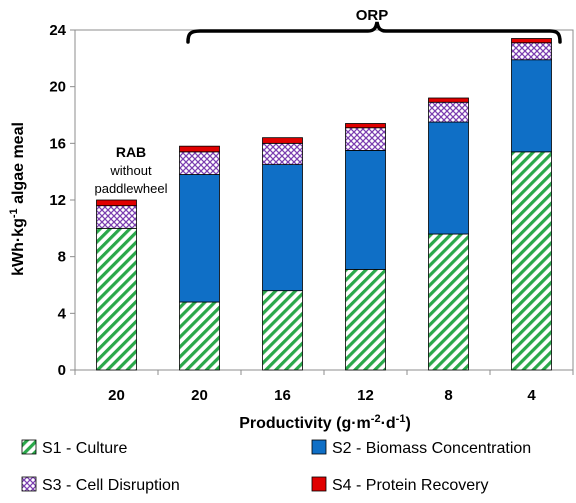 This screenshot has height=503, width=576. Describe the element at coordinates (62, 257) in the screenshot. I see `y-tick-label: 8` at that location.